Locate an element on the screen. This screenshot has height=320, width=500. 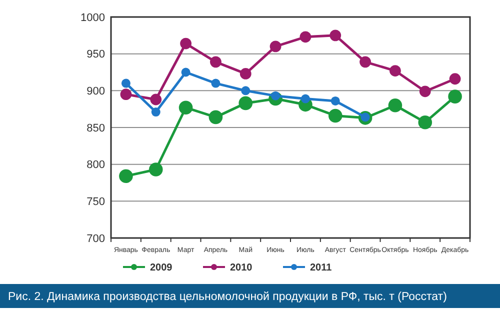
y-tick-label: 900 is located at coordinates (95, 92).